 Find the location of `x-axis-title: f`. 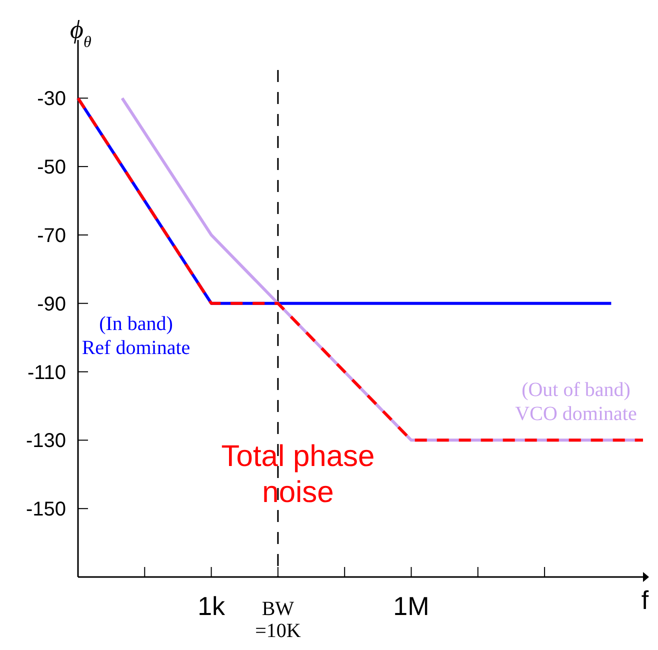

x-axis-title: f is located at coordinates (645, 600).